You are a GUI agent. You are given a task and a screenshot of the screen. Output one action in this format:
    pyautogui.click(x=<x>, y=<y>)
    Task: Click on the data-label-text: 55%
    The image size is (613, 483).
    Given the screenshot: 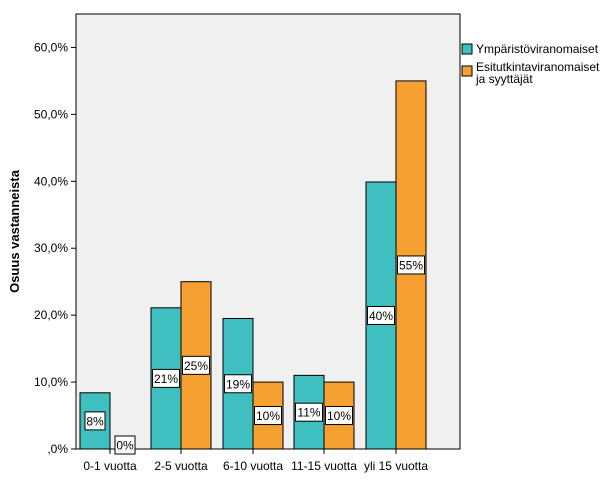 What is the action you would take?
    pyautogui.click(x=411, y=265)
    